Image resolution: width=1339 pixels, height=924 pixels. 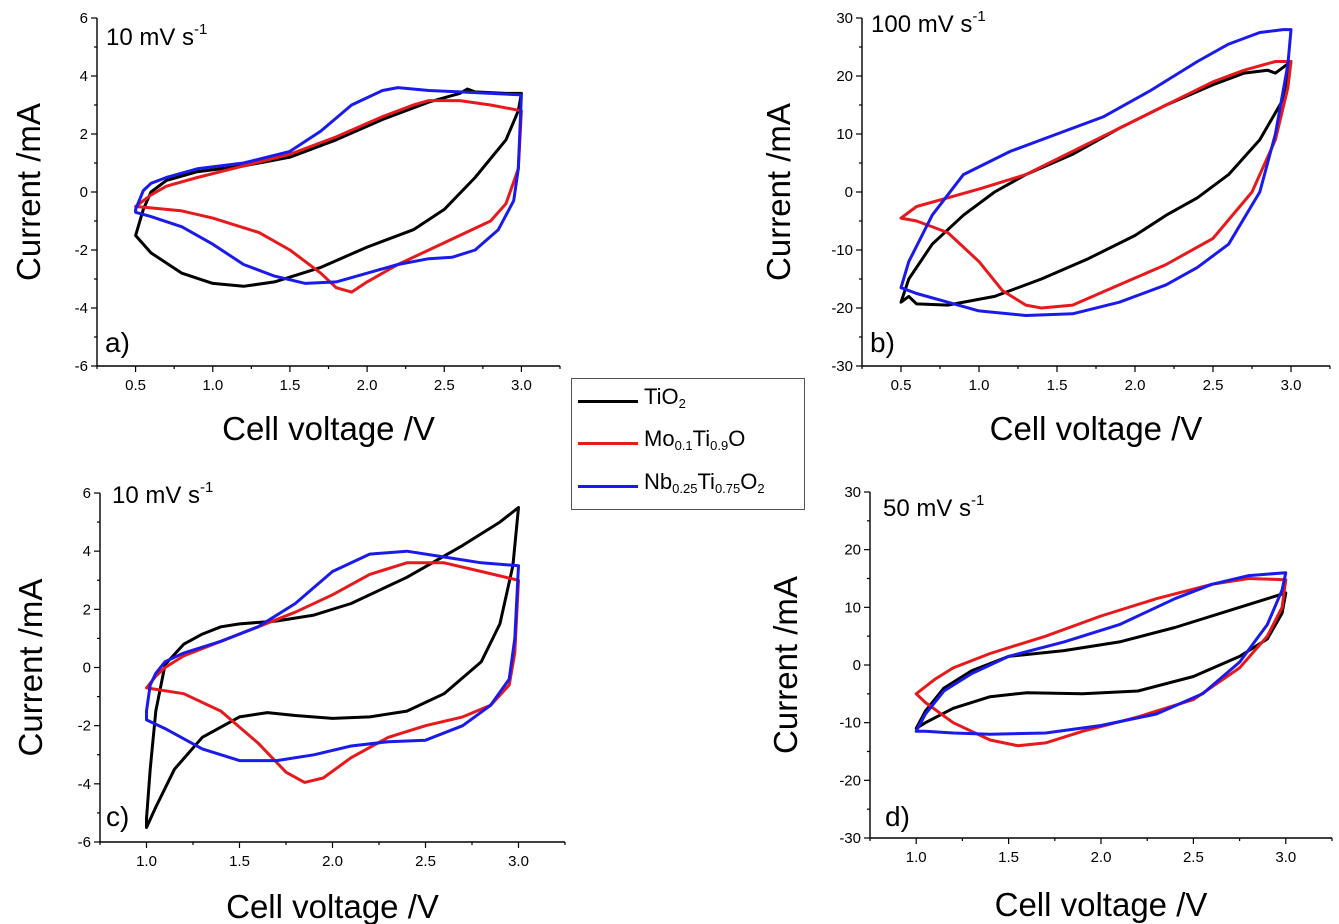 What do you see at coordinates (928, 23) in the screenshot?
I see `scan-rate-label: 100 mV s-1` at bounding box center [928, 23].